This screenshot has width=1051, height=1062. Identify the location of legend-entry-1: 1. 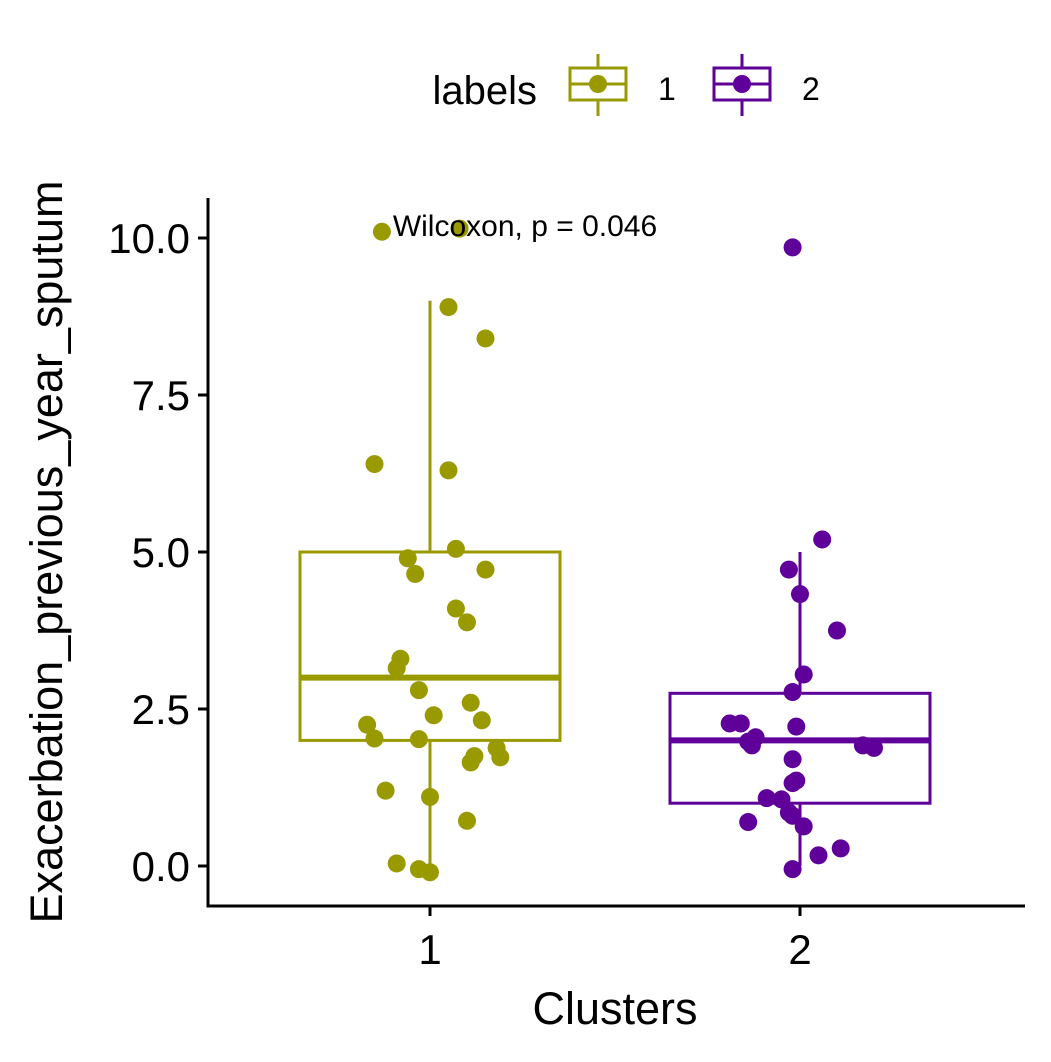
(622, 85).